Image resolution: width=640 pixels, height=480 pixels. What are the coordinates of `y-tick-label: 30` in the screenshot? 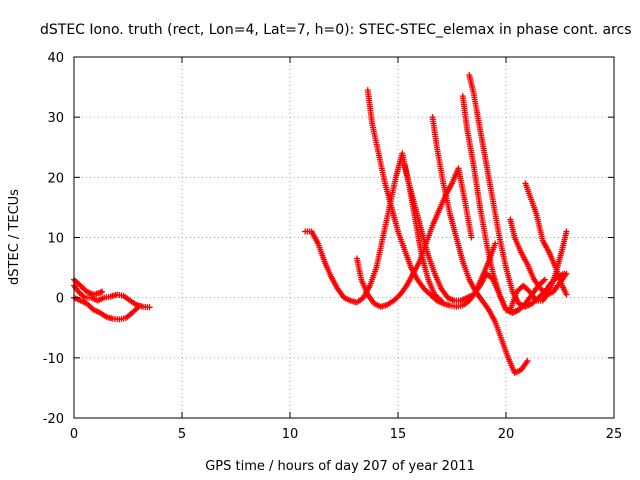 It's located at (55, 118).